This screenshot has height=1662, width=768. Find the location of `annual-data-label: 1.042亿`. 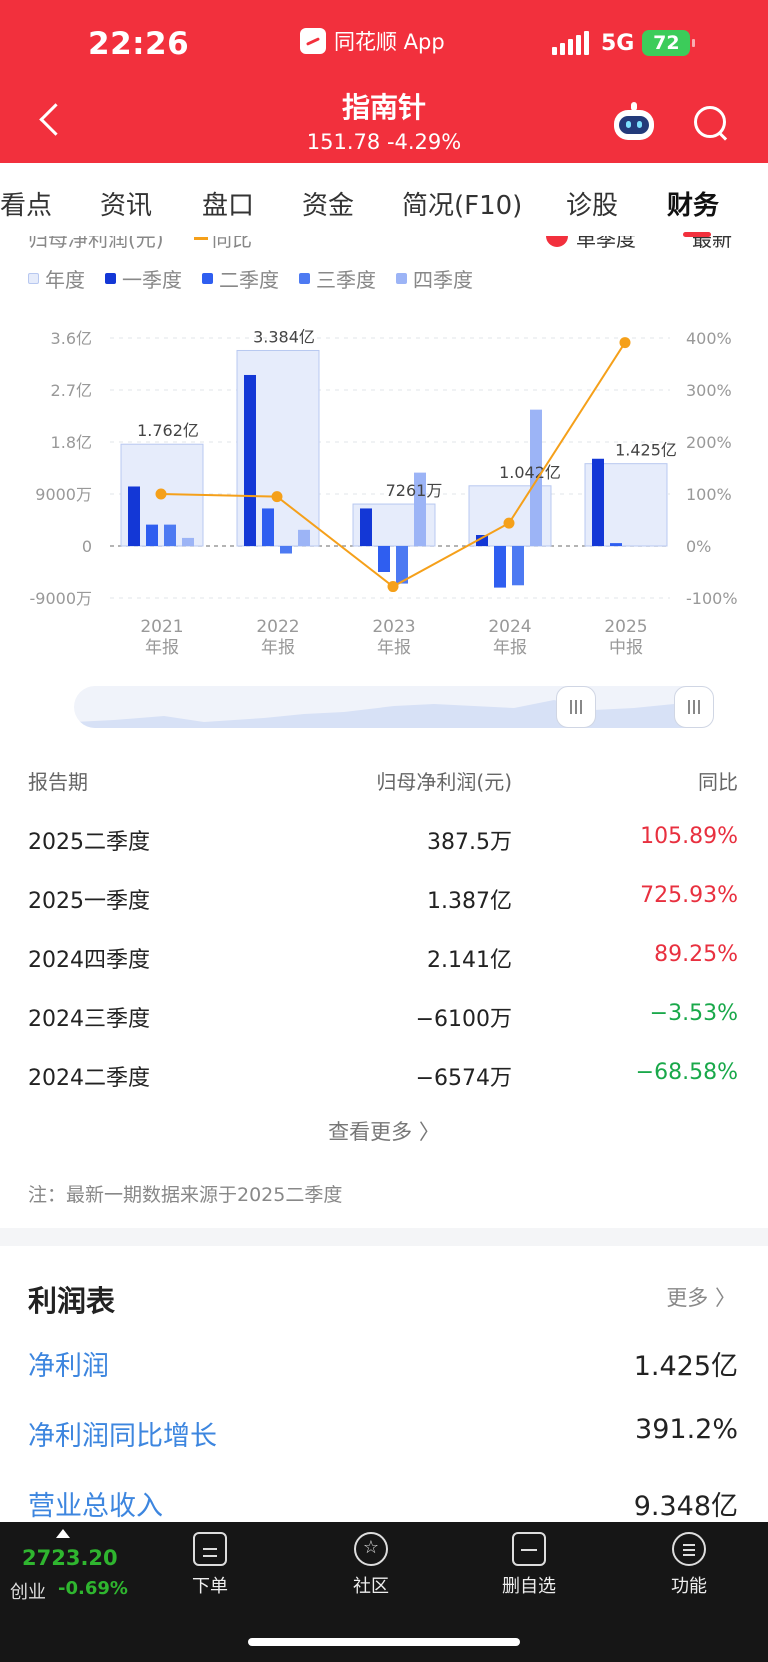

annual-data-label: 1.042亿 is located at coordinates (530, 472).